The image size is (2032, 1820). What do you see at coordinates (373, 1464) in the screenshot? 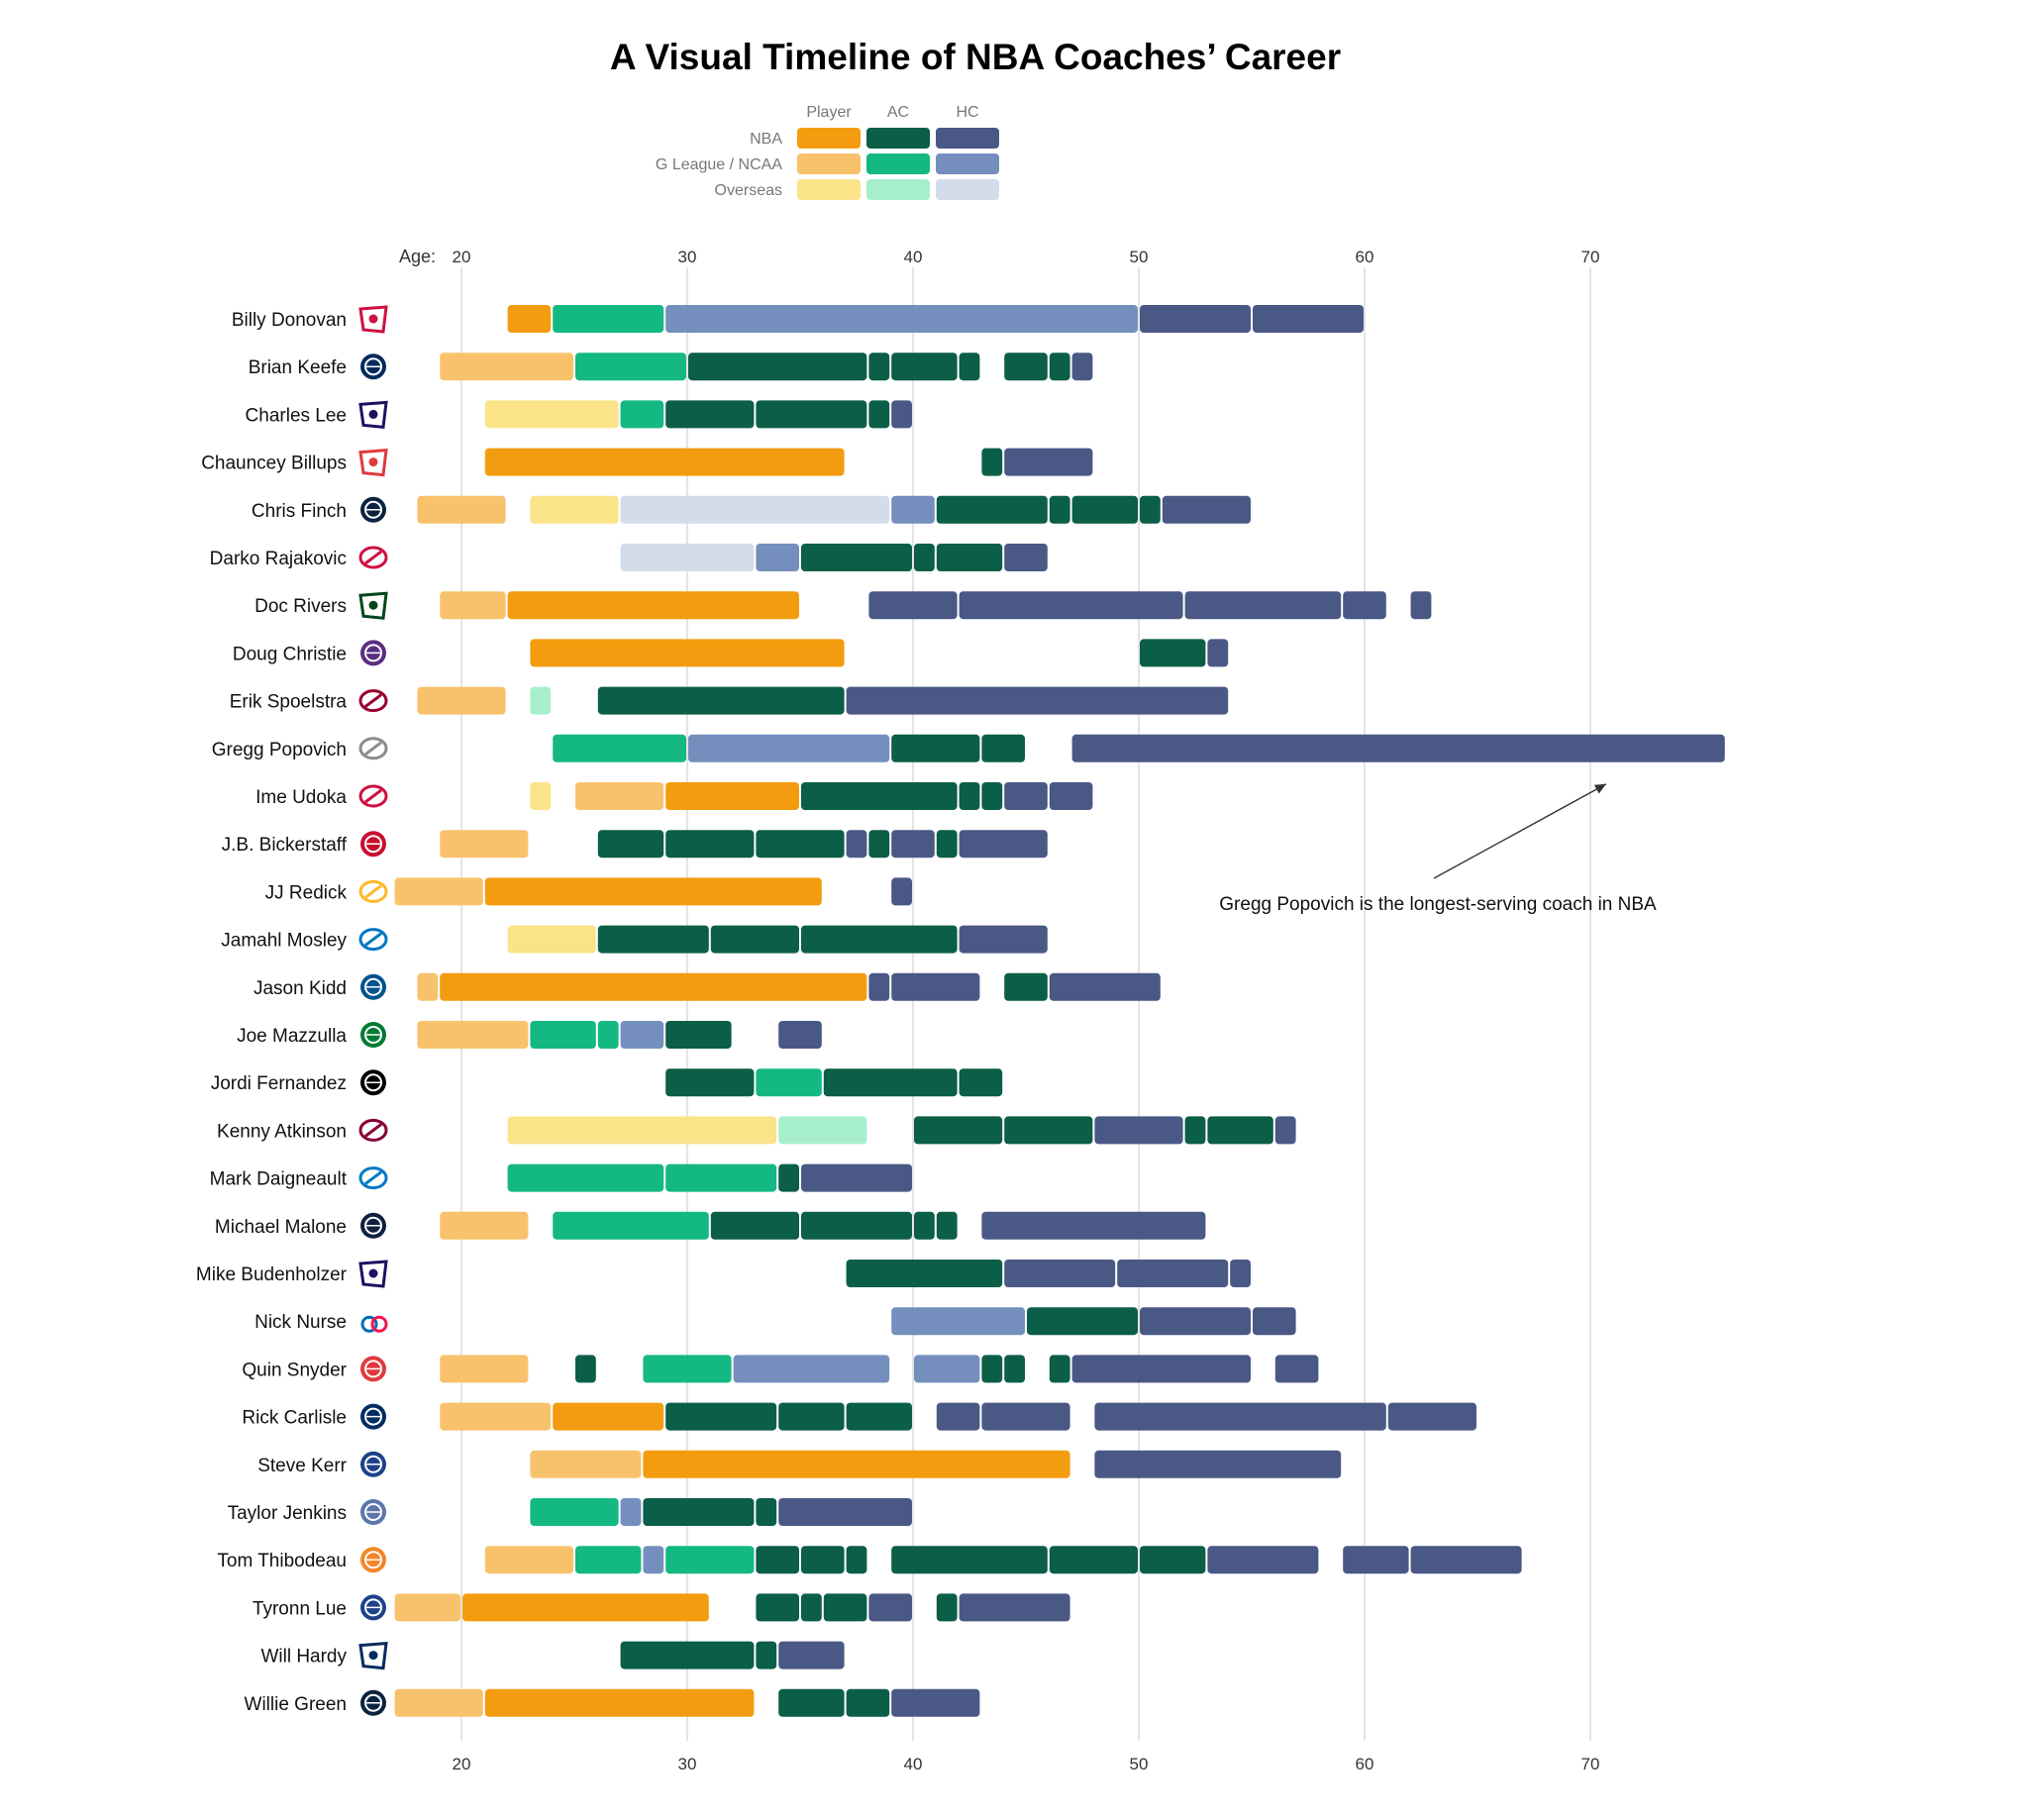
I see `warriors-logo-icon` at bounding box center [373, 1464].